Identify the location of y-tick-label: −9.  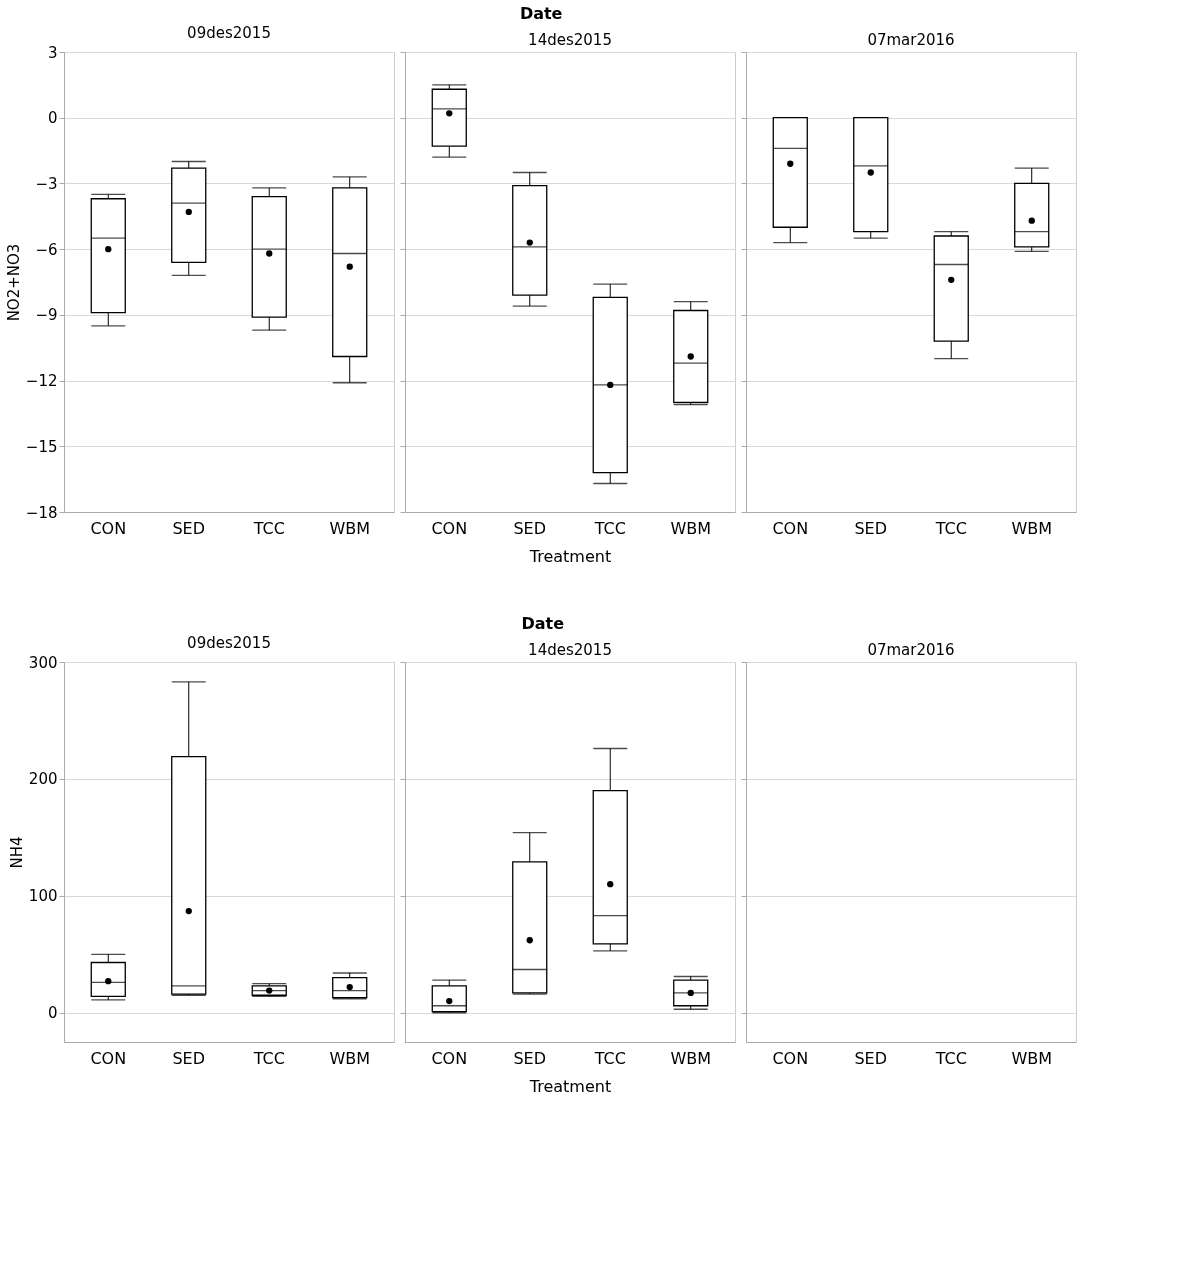
(46, 315).